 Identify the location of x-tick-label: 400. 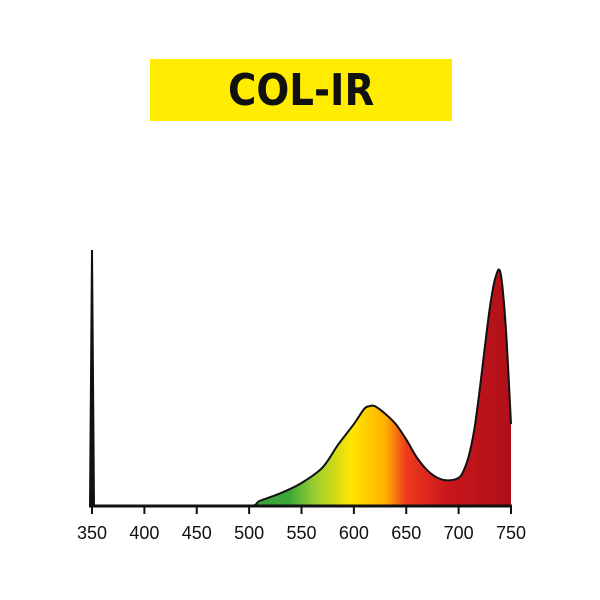
(144, 533).